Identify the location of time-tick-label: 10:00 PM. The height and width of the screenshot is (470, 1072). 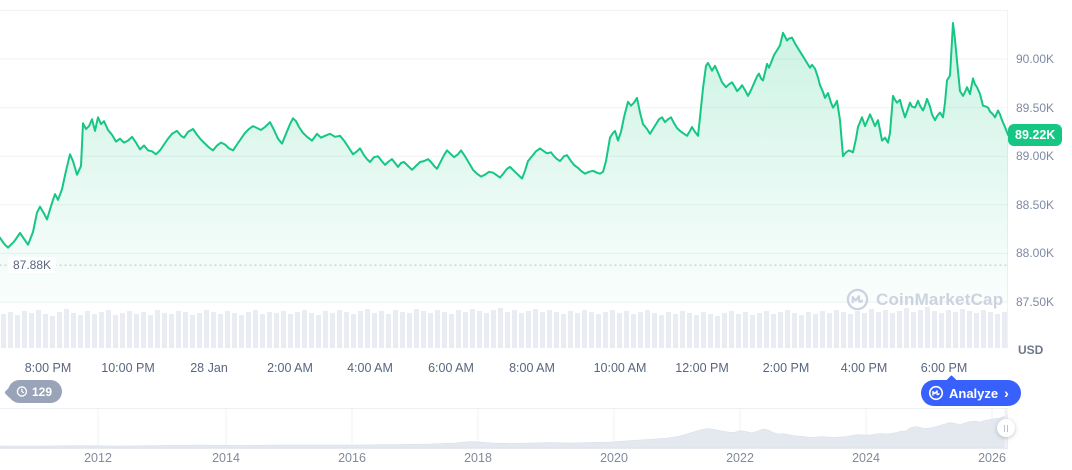
(128, 368).